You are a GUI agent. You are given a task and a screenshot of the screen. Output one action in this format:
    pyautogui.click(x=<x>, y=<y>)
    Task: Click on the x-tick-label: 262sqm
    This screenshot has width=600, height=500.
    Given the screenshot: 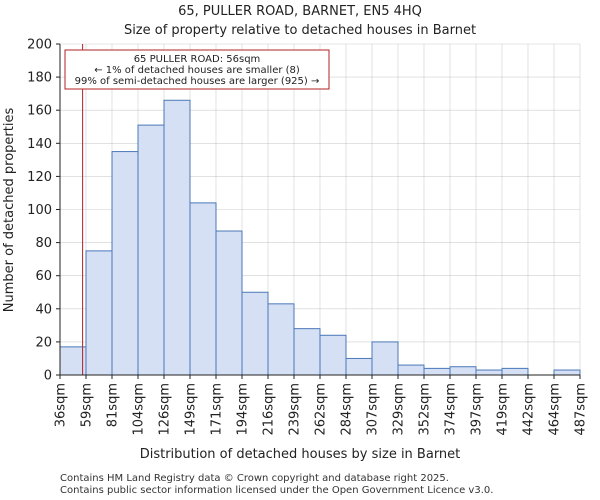 What is the action you would take?
    pyautogui.click(x=321, y=409)
    